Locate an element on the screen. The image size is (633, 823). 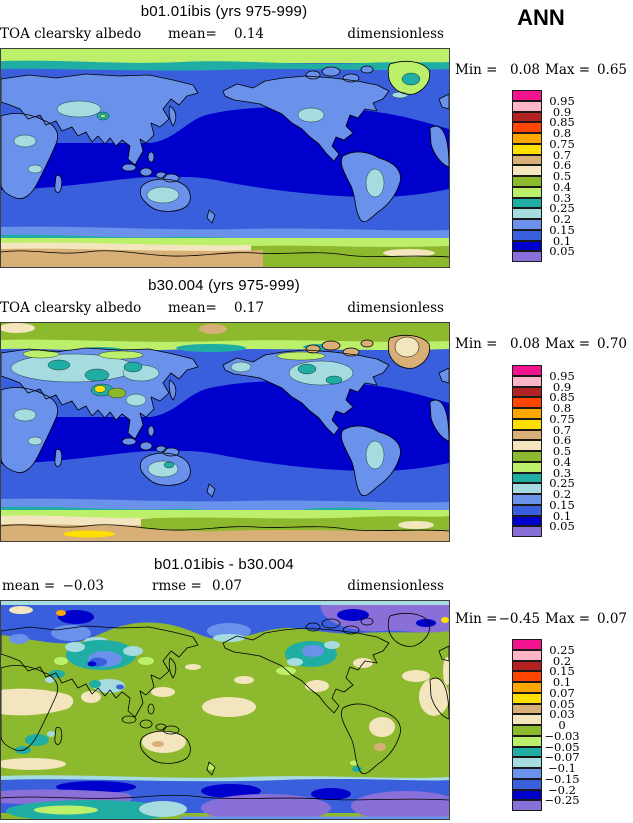
legend-tick-label: −0.15 is located at coordinates (562, 778).